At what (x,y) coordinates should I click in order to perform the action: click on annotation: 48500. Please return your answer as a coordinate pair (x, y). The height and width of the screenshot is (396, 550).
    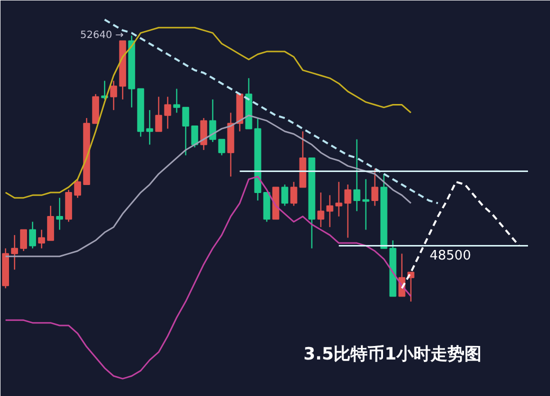
    Looking at the image, I should click on (450, 256).